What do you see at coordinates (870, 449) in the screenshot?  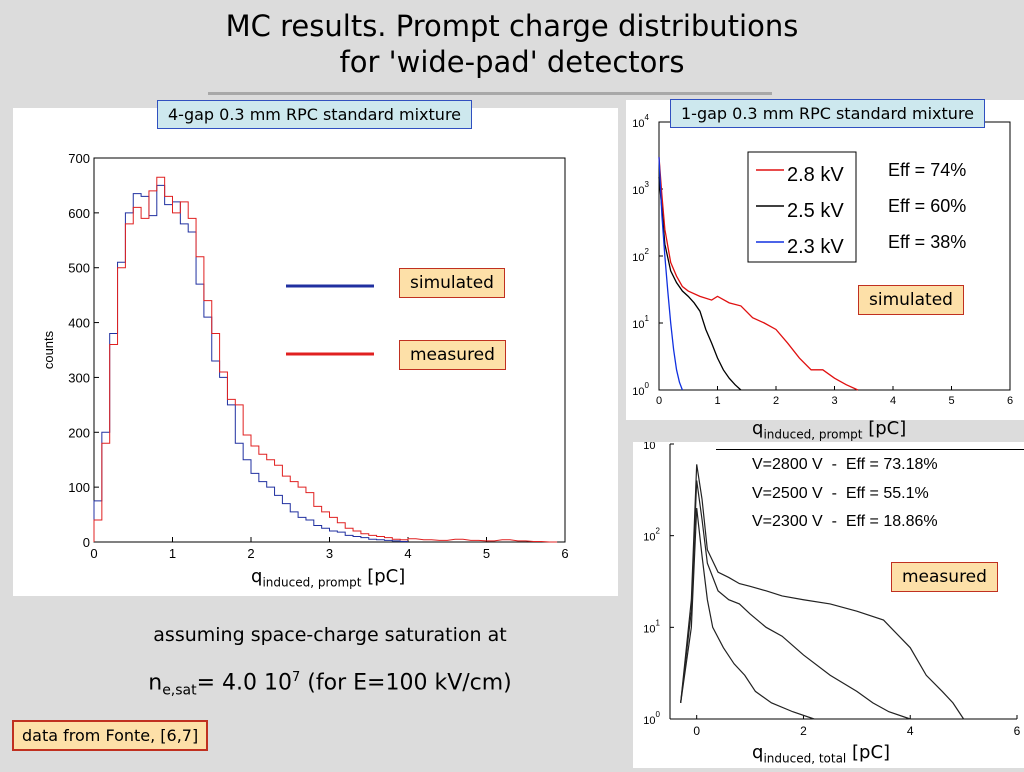 I see `measured-legend-rule` at bounding box center [870, 449].